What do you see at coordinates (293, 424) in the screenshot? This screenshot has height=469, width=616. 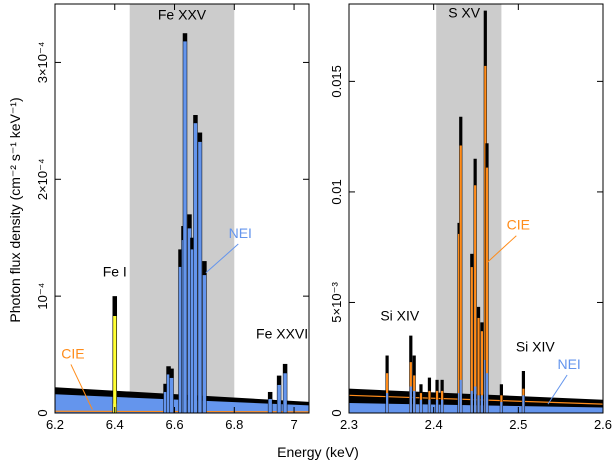 I see `x-tick-label: 7` at bounding box center [293, 424].